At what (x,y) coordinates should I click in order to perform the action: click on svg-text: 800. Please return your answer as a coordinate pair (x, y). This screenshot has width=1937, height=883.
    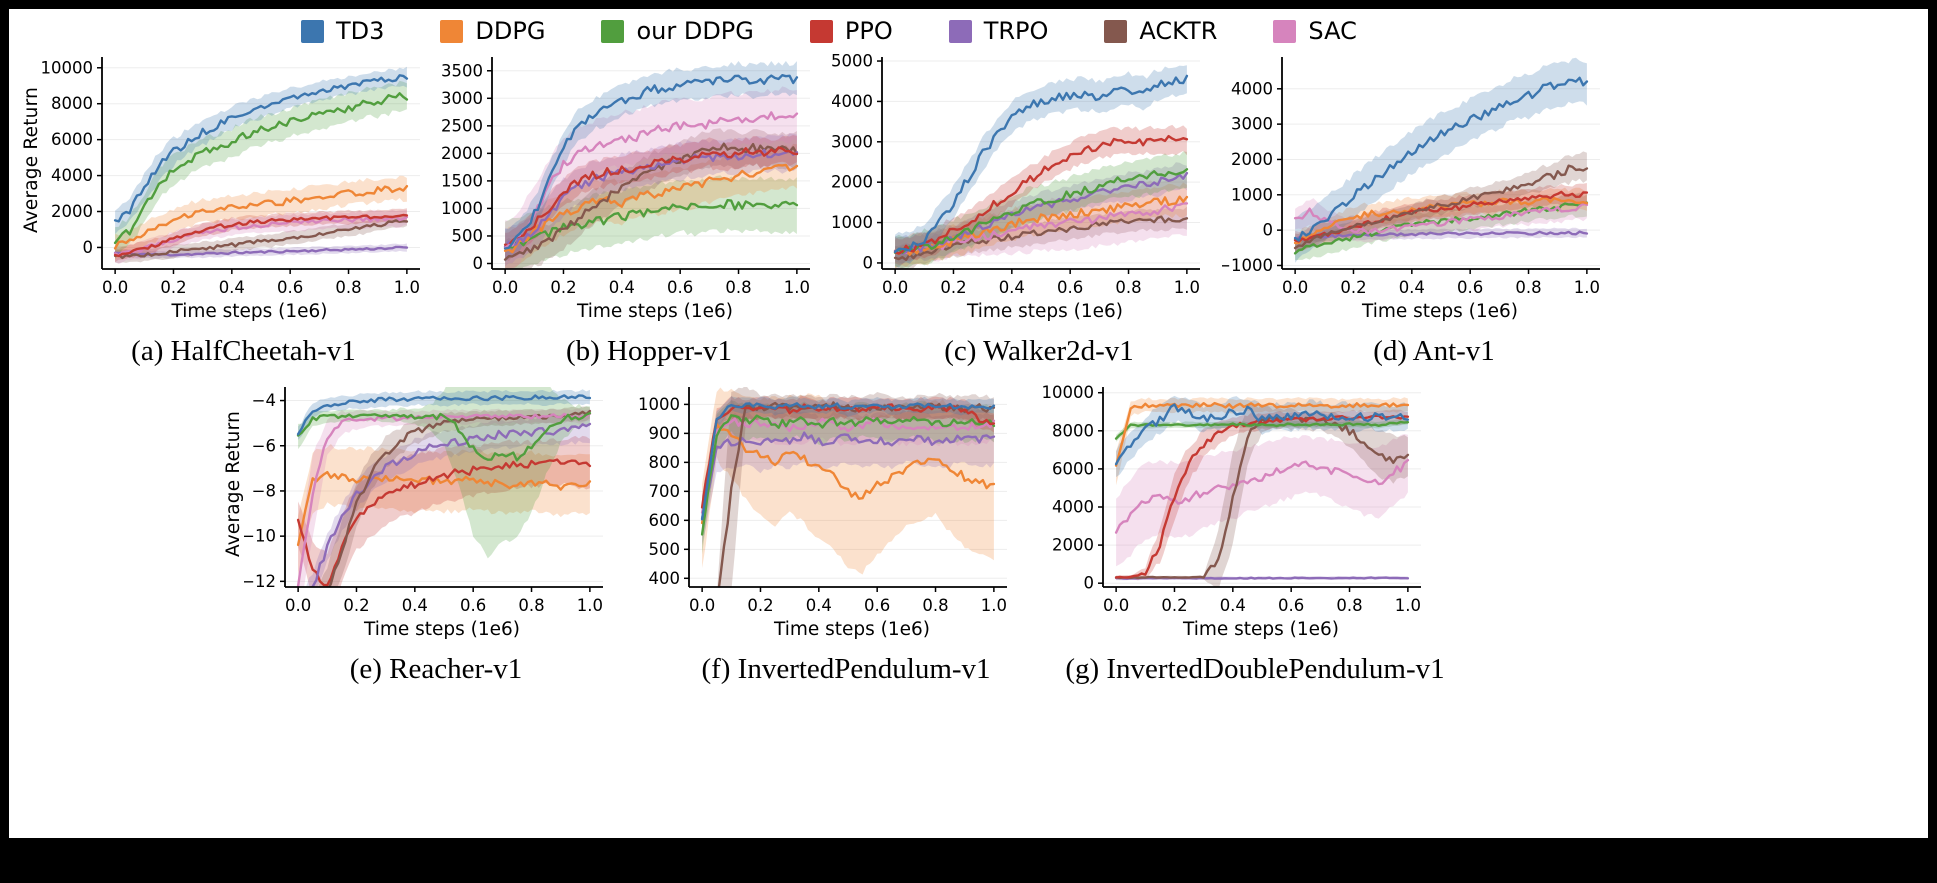
    Looking at the image, I should click on (665, 462).